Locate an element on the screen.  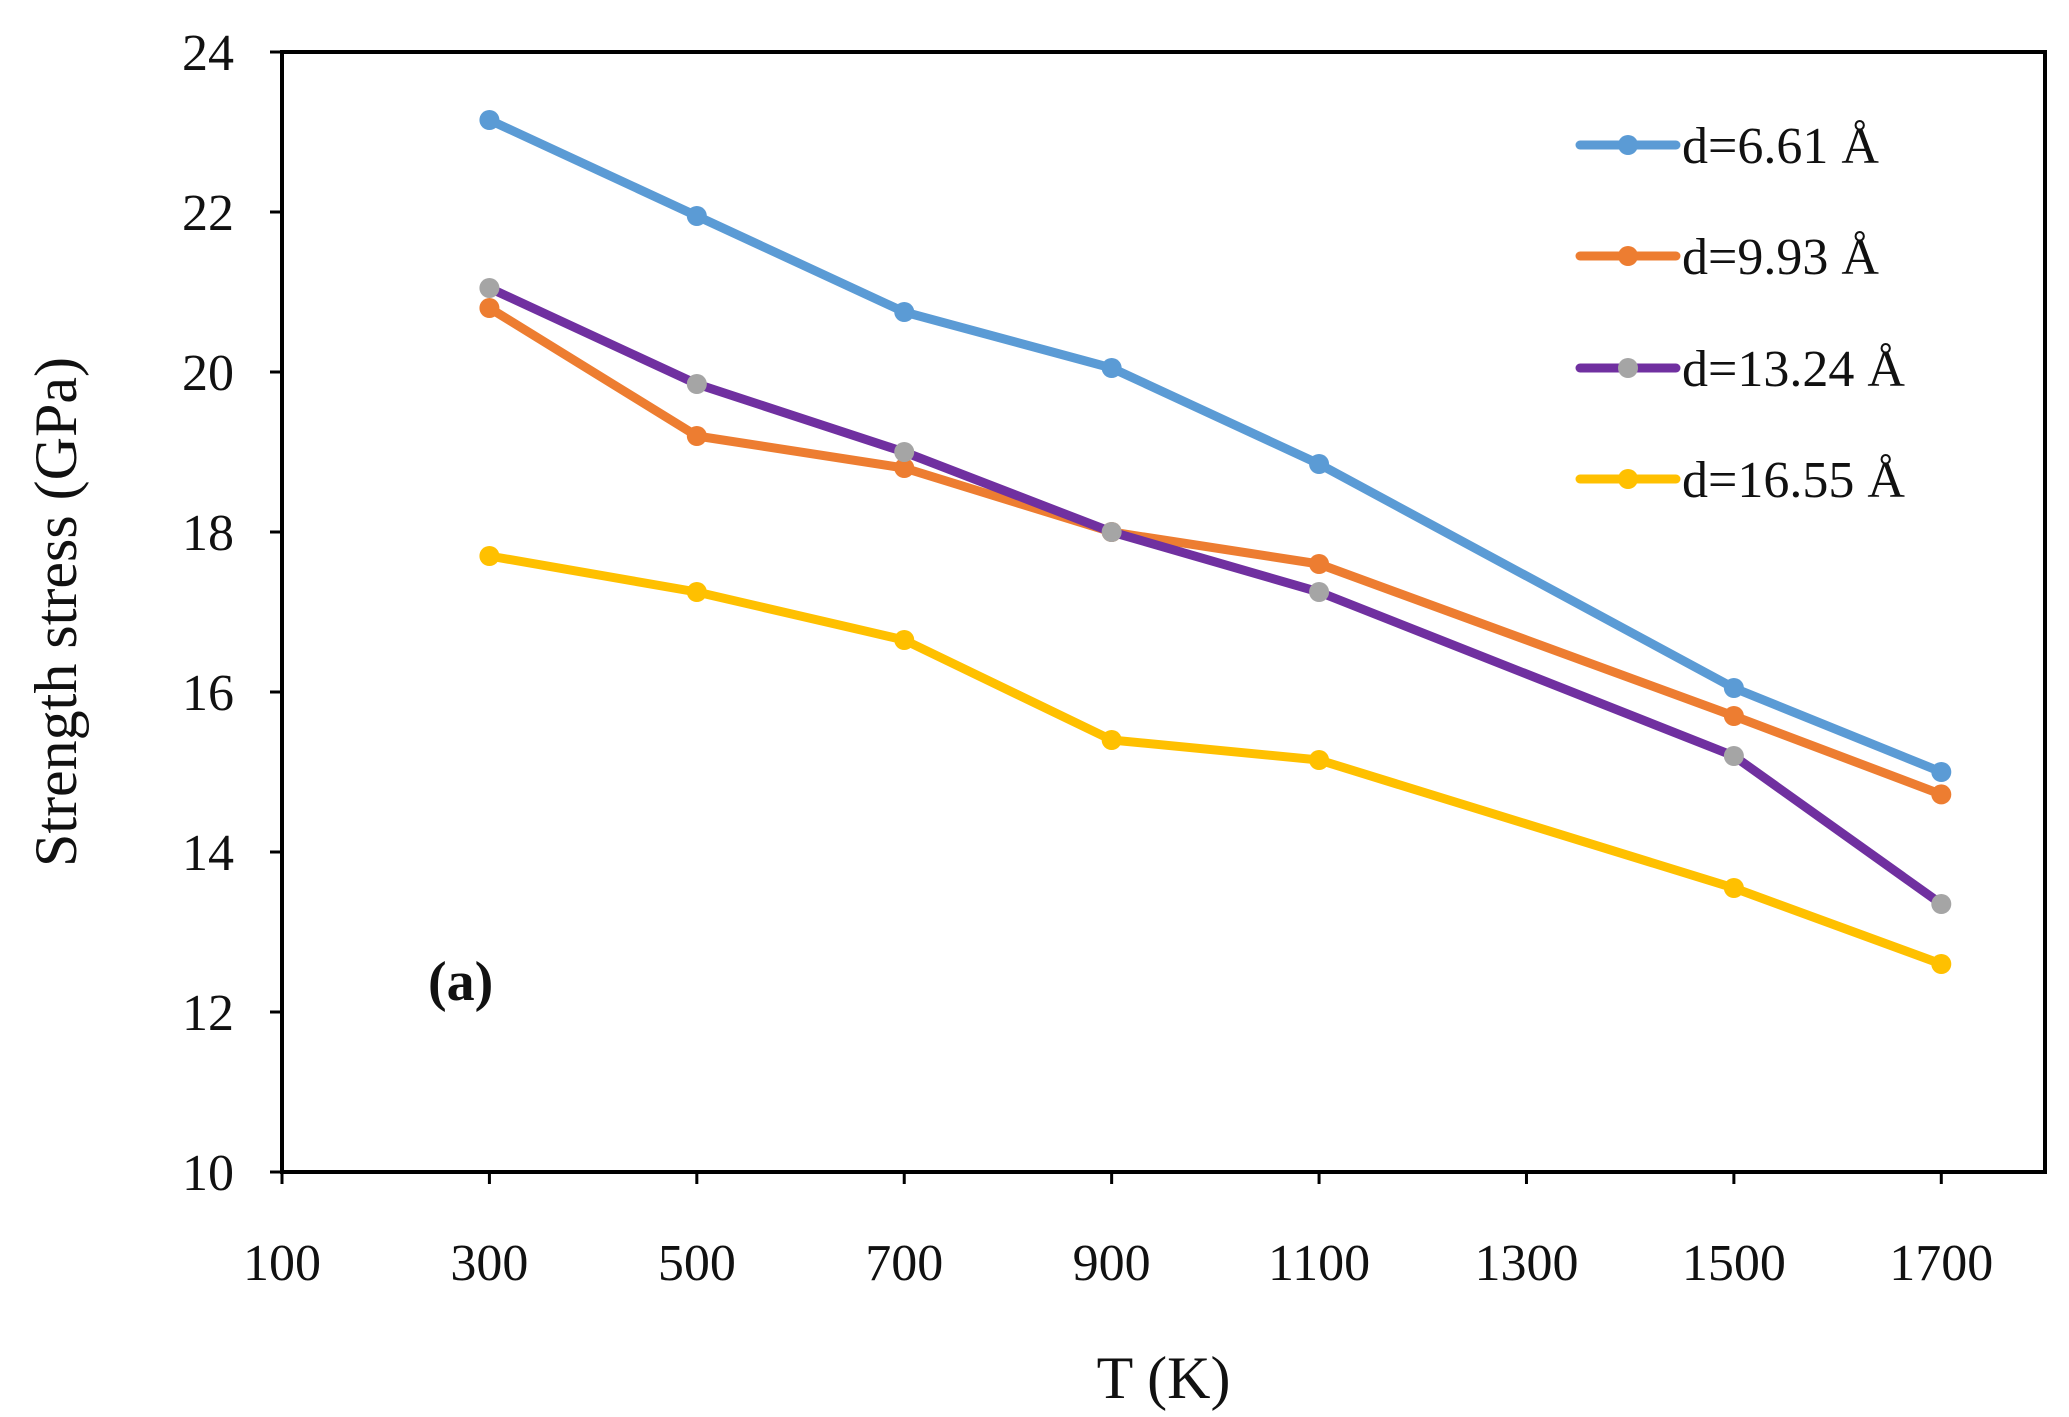
panel-label: (a) is located at coordinates (460, 982).